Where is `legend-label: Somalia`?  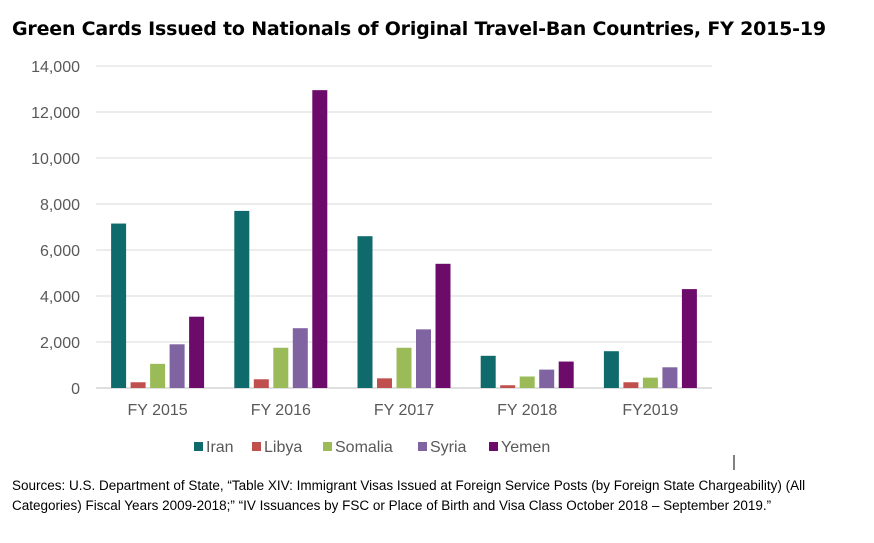
legend-label: Somalia is located at coordinates (364, 447).